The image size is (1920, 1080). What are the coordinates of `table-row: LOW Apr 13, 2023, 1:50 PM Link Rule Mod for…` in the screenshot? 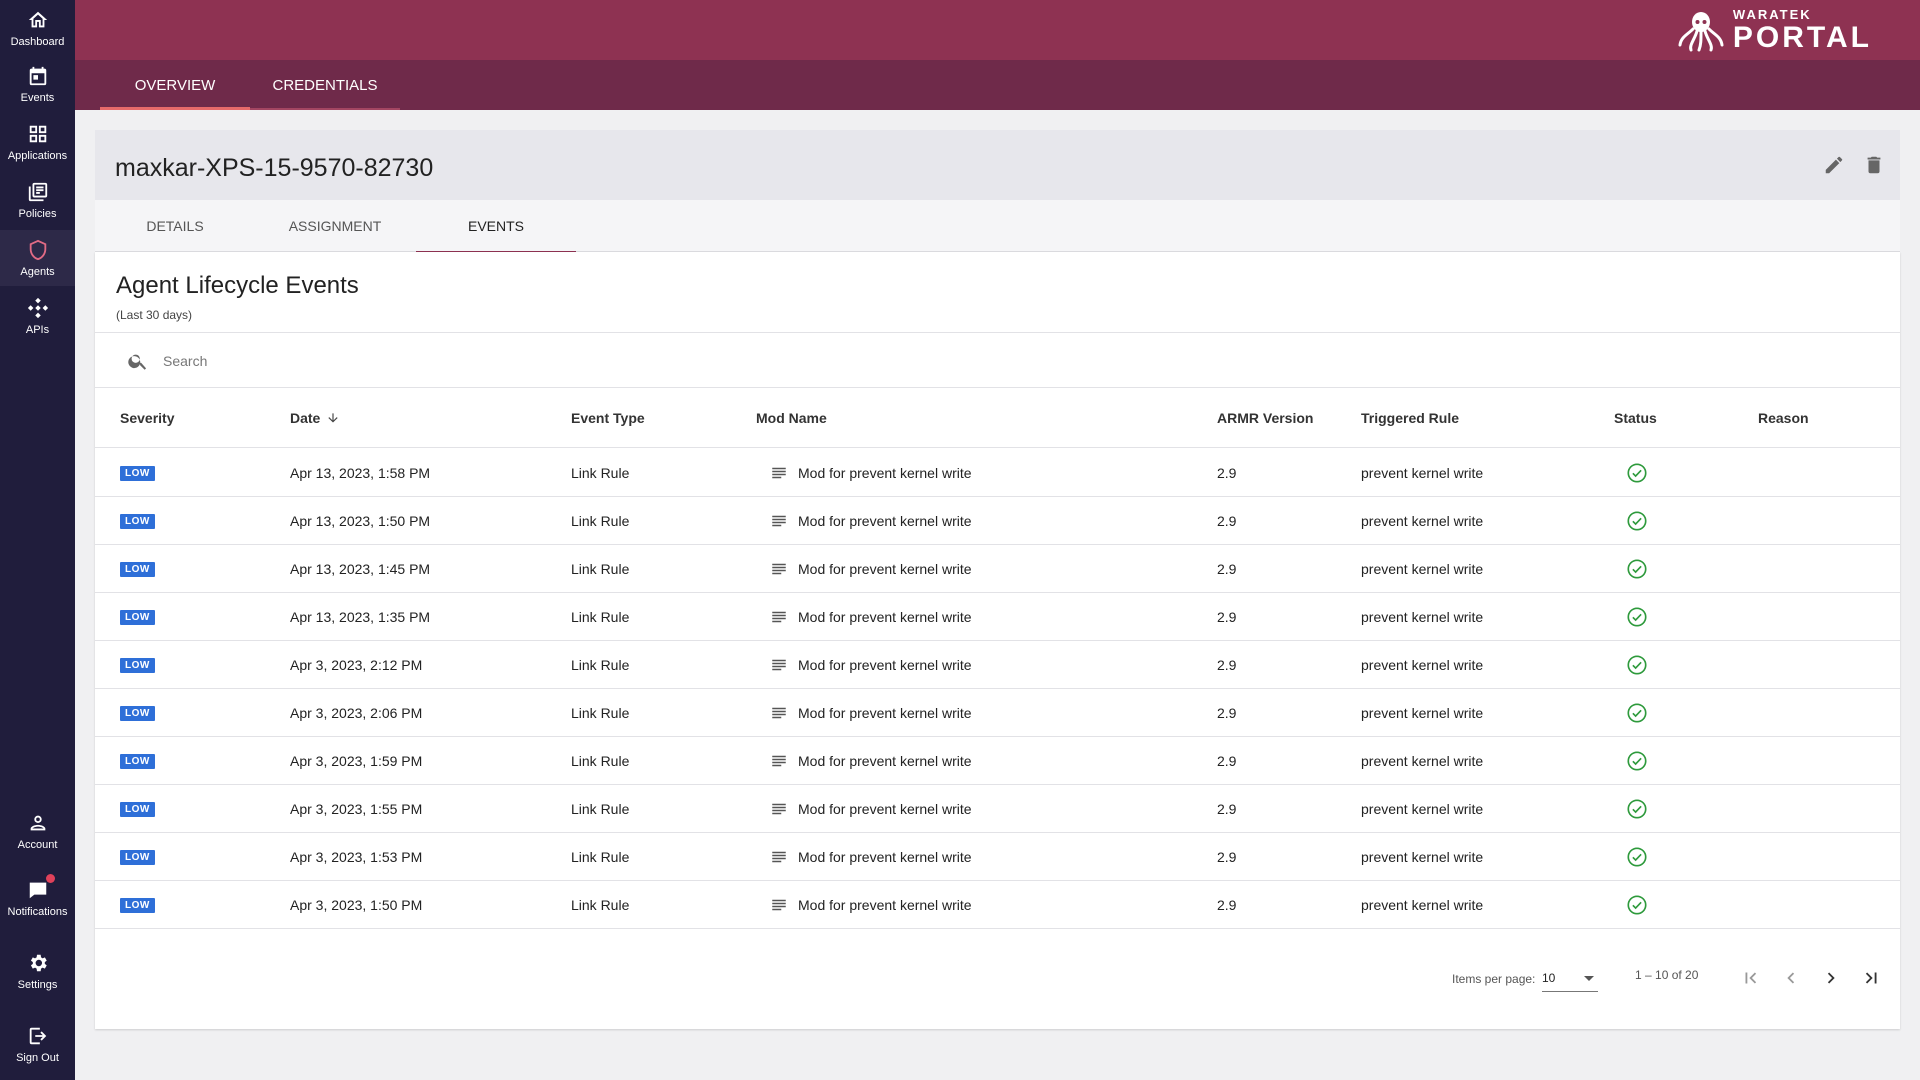 It's located at (997, 521).